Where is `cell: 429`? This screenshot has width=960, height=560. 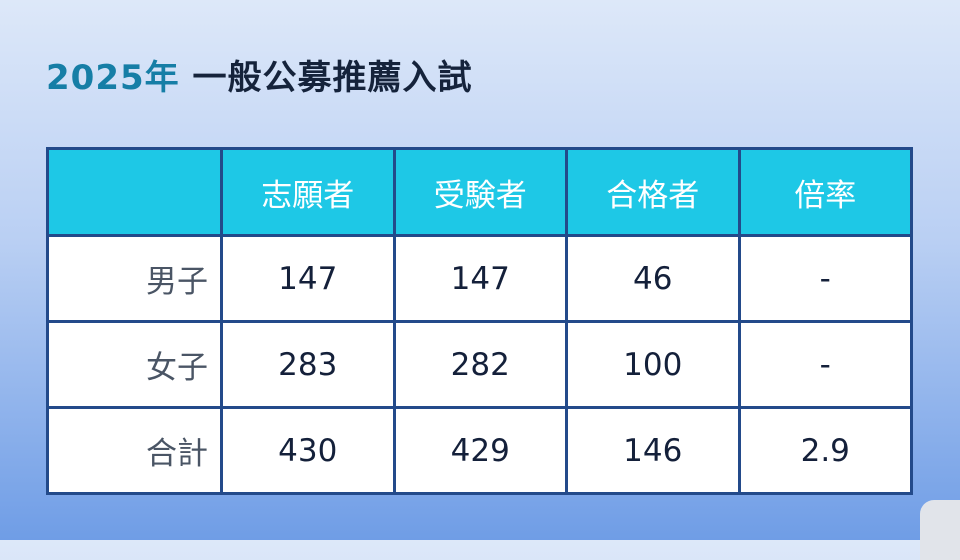
cell: 429 is located at coordinates (480, 450).